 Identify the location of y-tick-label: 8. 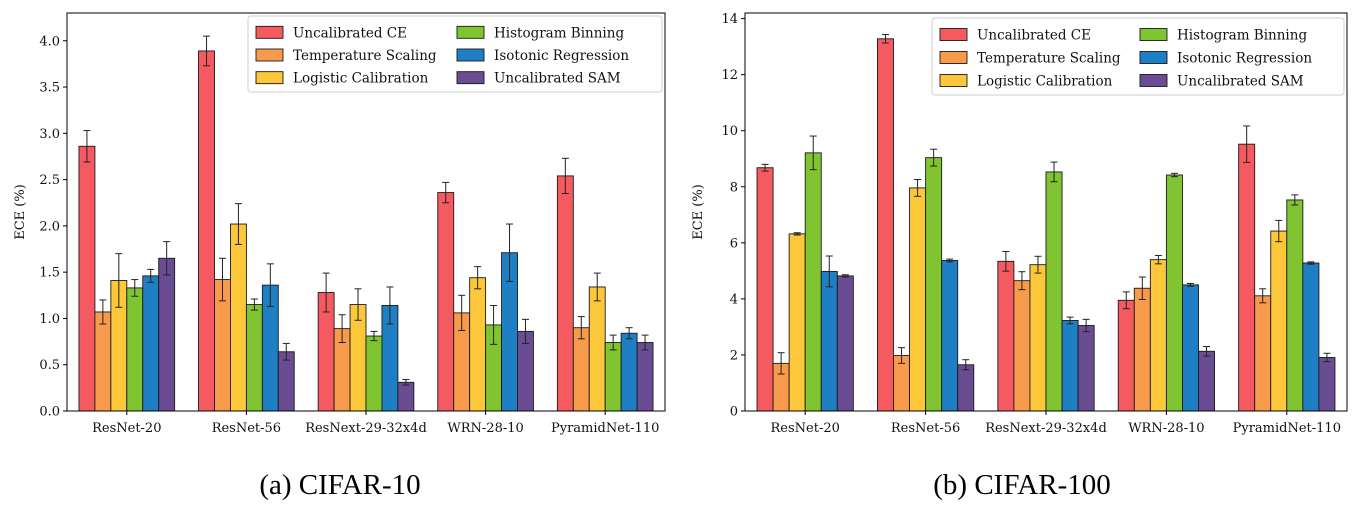
(734, 187).